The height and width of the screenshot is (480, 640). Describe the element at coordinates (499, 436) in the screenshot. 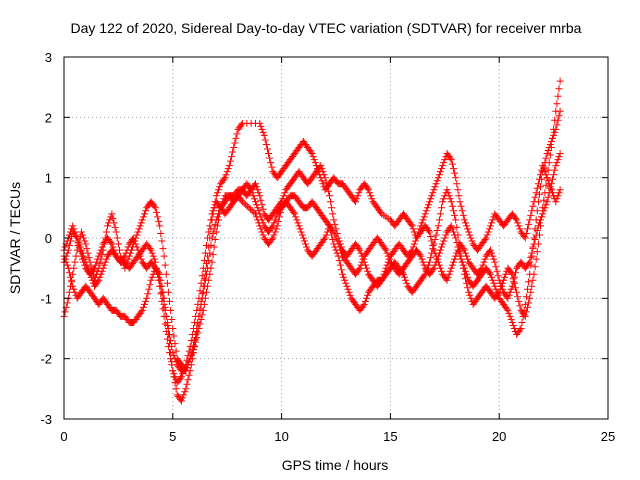

I see `x-tick-label: 20` at that location.